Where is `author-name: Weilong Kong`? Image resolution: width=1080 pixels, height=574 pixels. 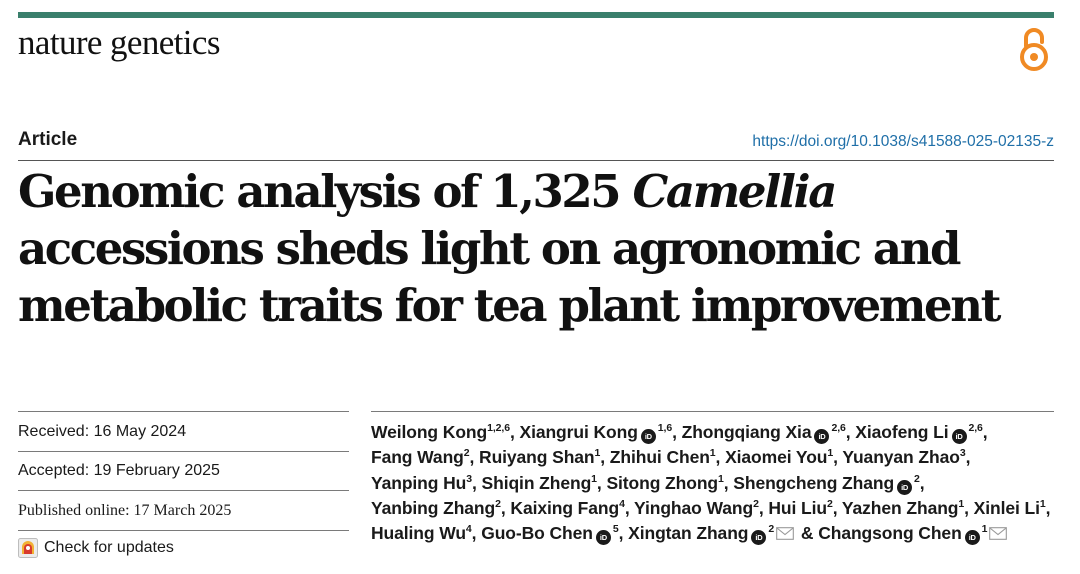 author-name: Weilong Kong is located at coordinates (429, 432).